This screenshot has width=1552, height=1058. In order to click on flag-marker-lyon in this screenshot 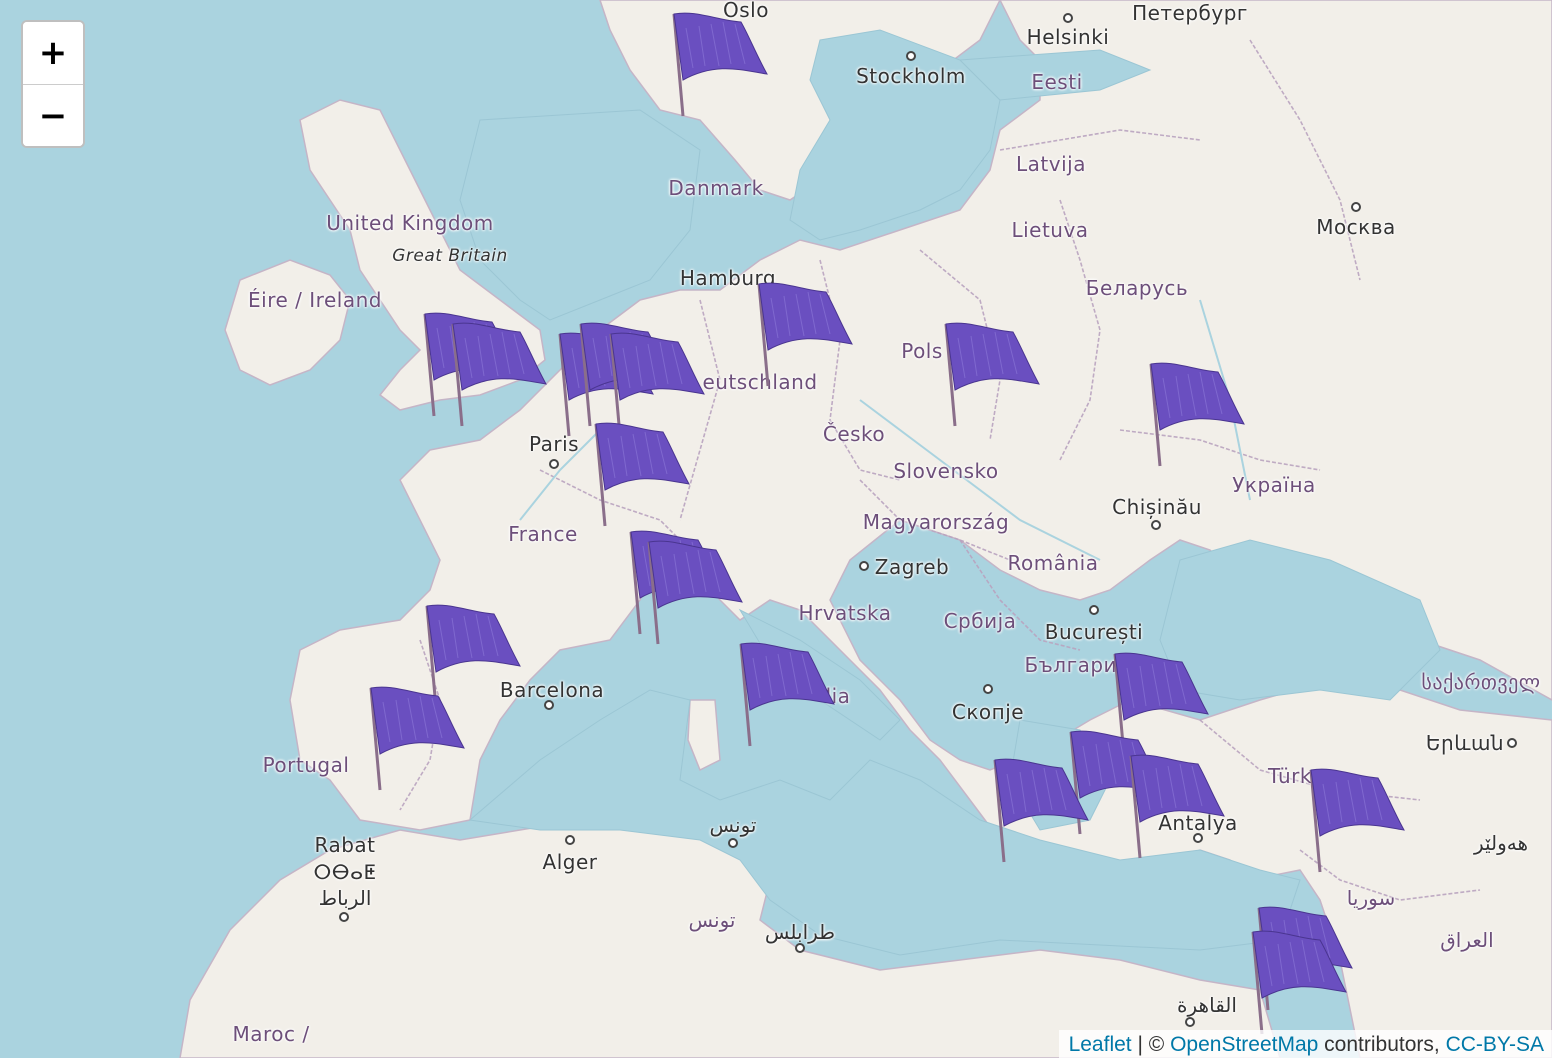, I will do `click(643, 473)`.